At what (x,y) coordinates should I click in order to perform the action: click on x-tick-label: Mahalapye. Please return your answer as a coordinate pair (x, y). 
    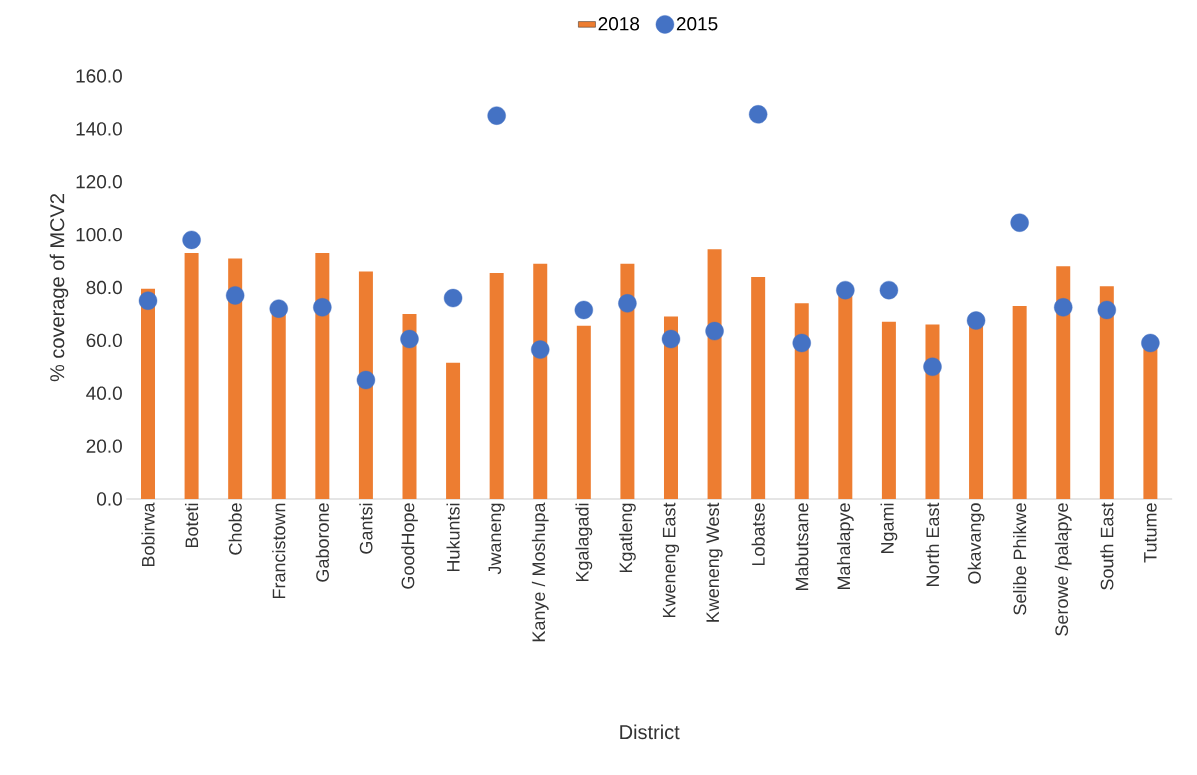
    Looking at the image, I should click on (845, 546).